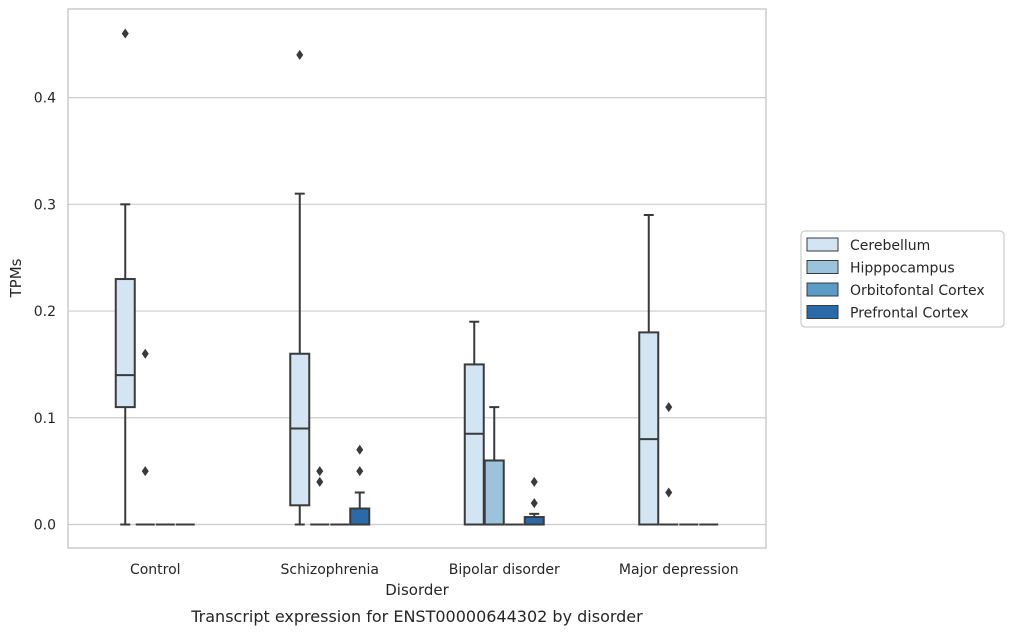 This screenshot has height=634, width=1014. Describe the element at coordinates (155, 570) in the screenshot. I see `x-tick-label: Control` at that location.